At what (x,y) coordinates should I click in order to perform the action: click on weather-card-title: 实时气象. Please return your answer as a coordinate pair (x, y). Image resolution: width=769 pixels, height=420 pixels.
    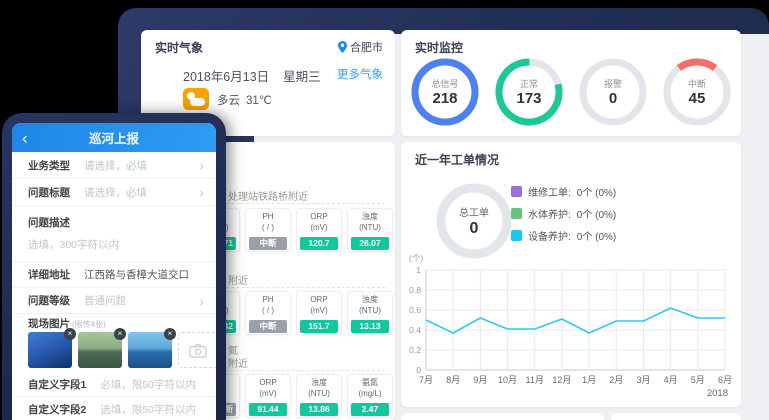
    Looking at the image, I should click on (179, 48).